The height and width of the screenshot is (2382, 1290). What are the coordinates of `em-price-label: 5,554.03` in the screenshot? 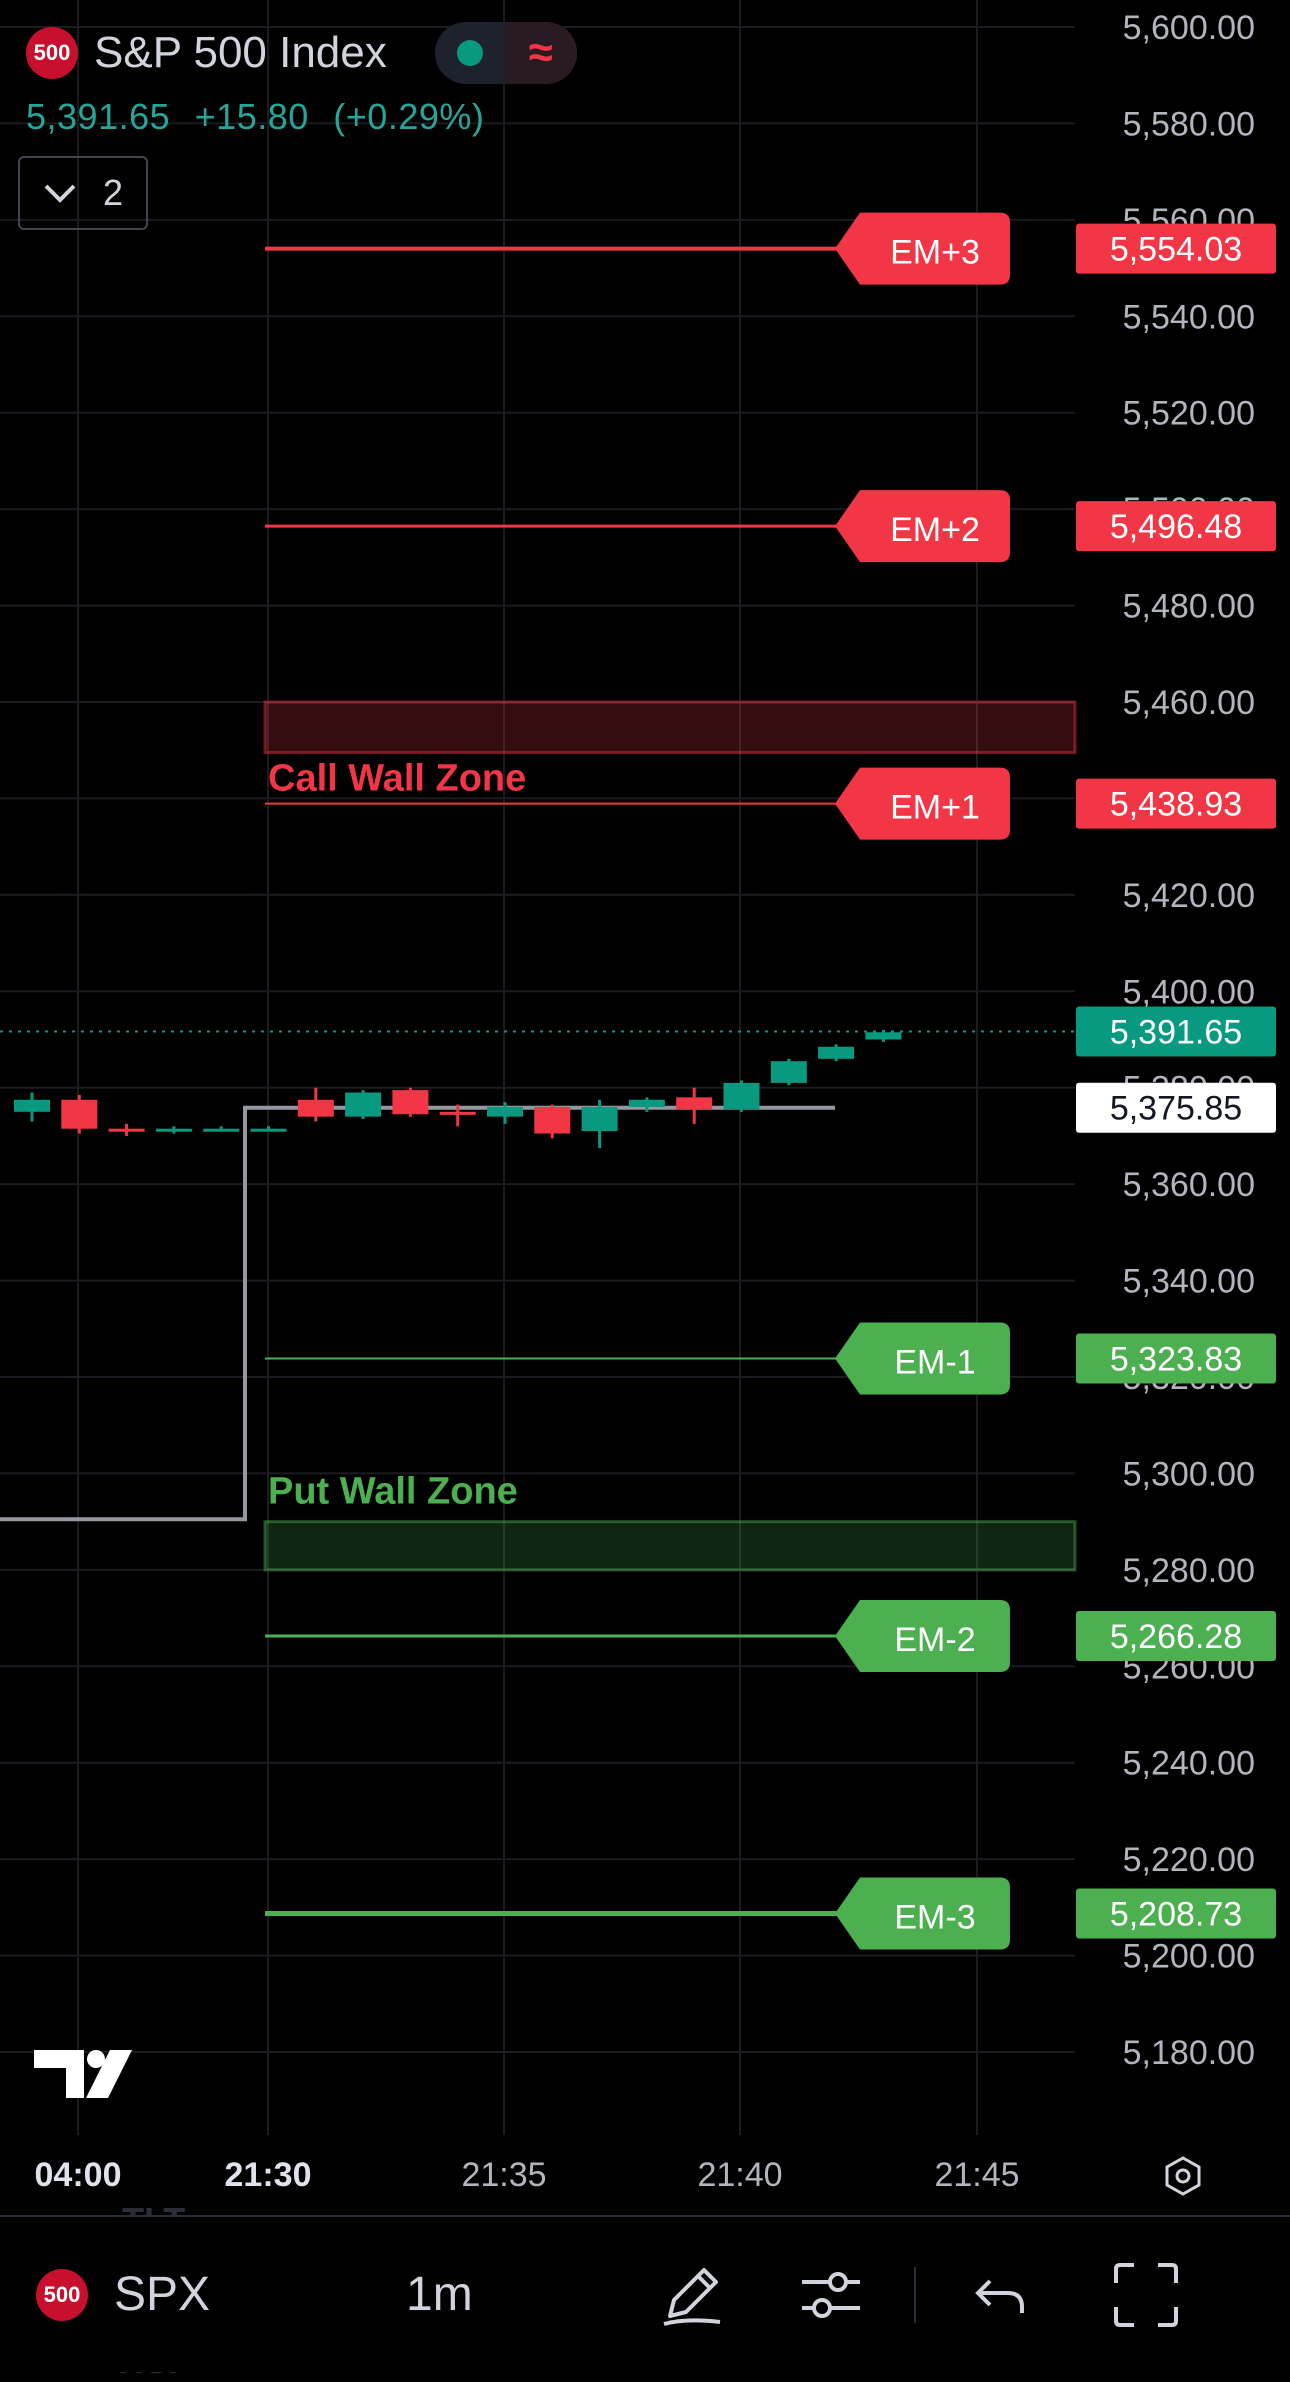 It's located at (1176, 250).